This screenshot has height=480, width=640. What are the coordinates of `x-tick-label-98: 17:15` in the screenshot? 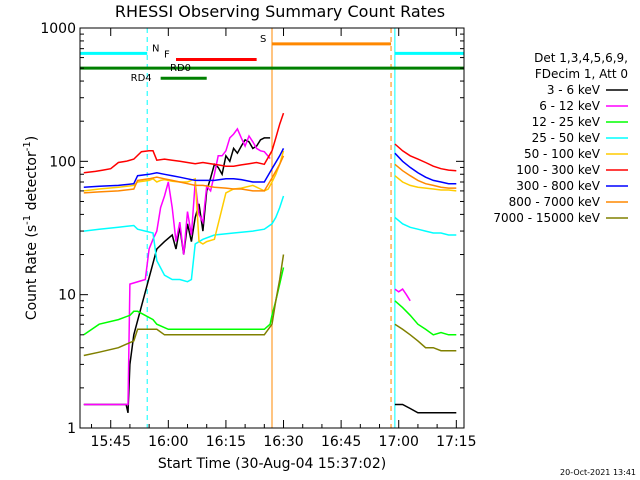 It's located at (456, 442).